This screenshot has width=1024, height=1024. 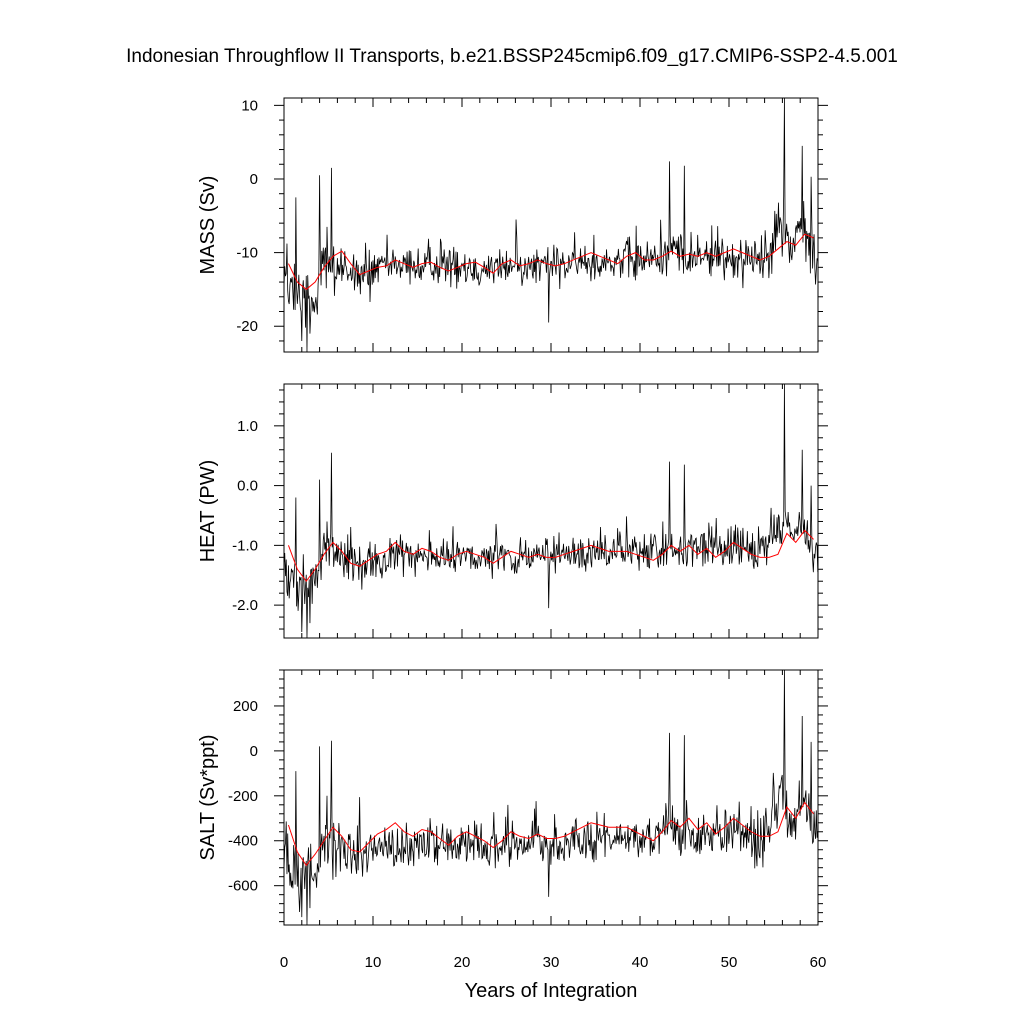 I want to click on y-tick-label: 200, so click(x=245, y=706).